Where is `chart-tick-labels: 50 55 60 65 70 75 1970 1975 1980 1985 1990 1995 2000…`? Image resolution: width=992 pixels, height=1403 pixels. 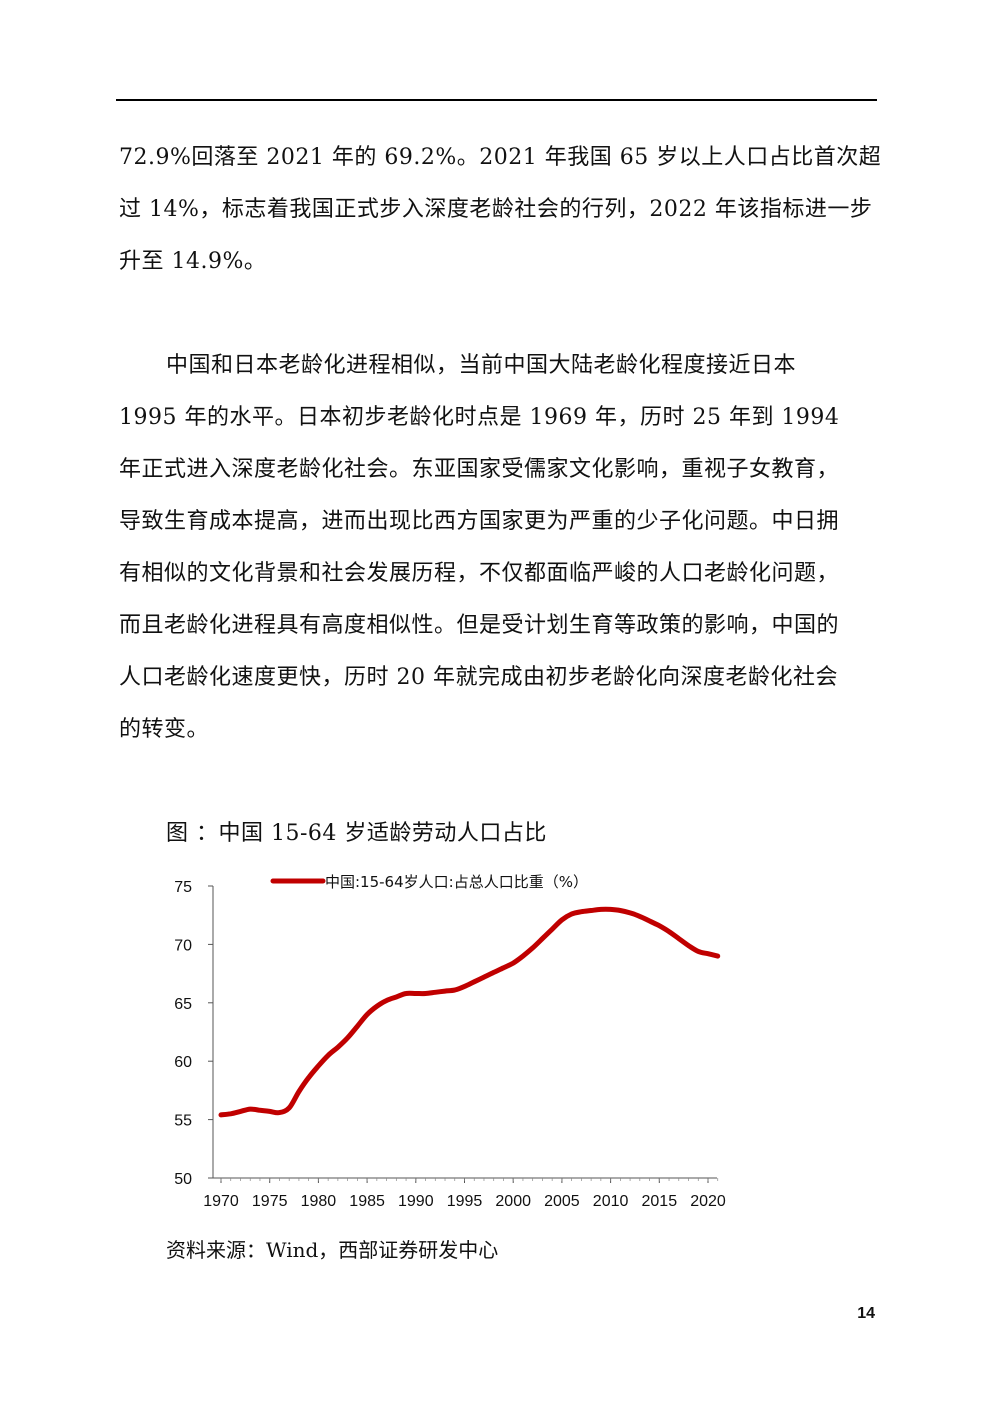 chart-tick-labels: 50 55 60 65 70 75 1970 1975 1980 1985 1990 1995 2000… is located at coordinates (450, 1044).